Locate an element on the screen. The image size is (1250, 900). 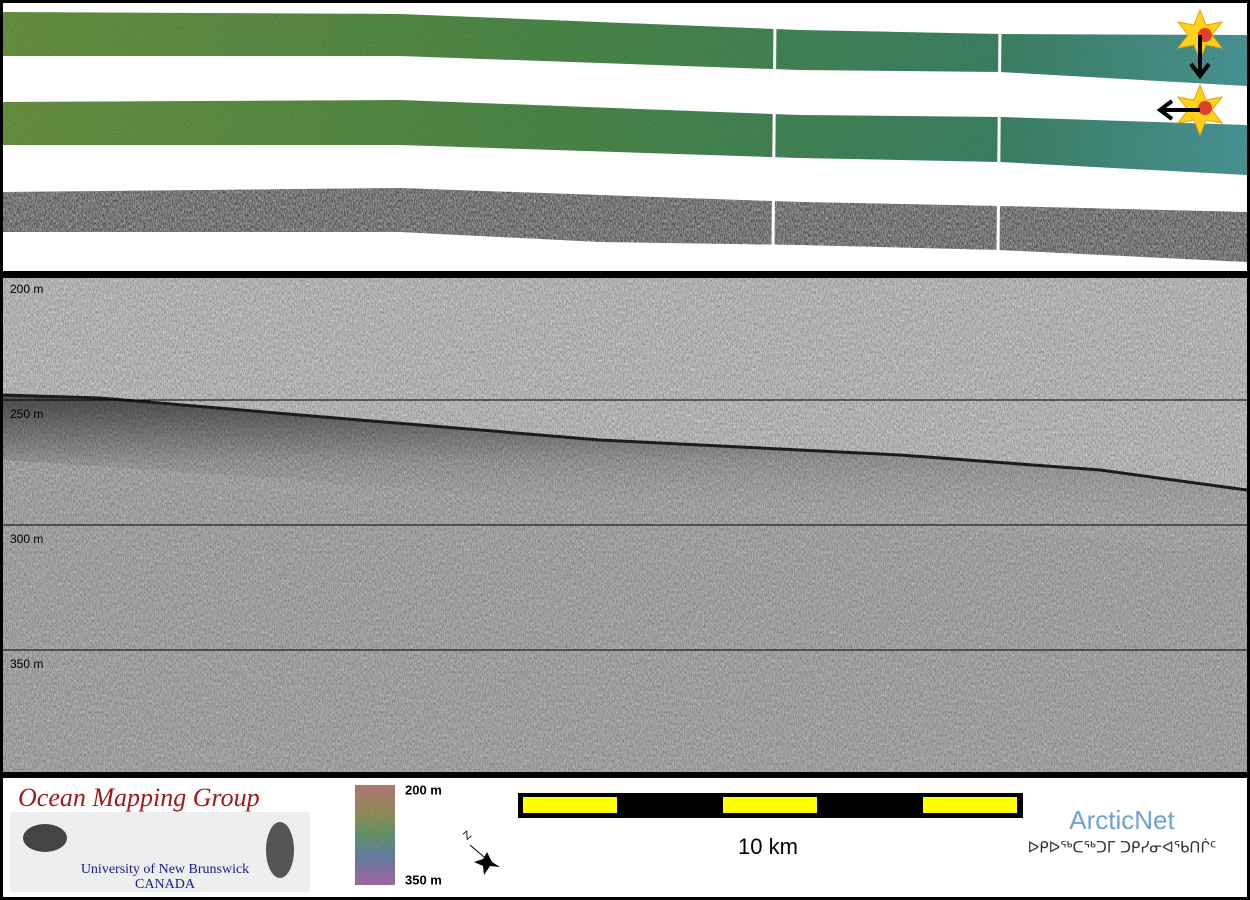
logo-country: CANADA is located at coordinates (165, 884).